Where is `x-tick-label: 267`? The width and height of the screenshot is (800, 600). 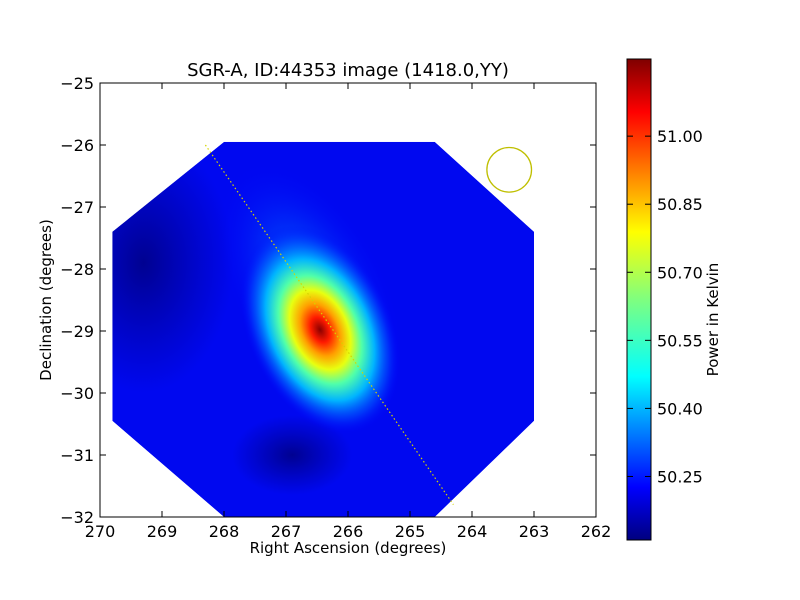 x-tick-label: 267 is located at coordinates (286, 531).